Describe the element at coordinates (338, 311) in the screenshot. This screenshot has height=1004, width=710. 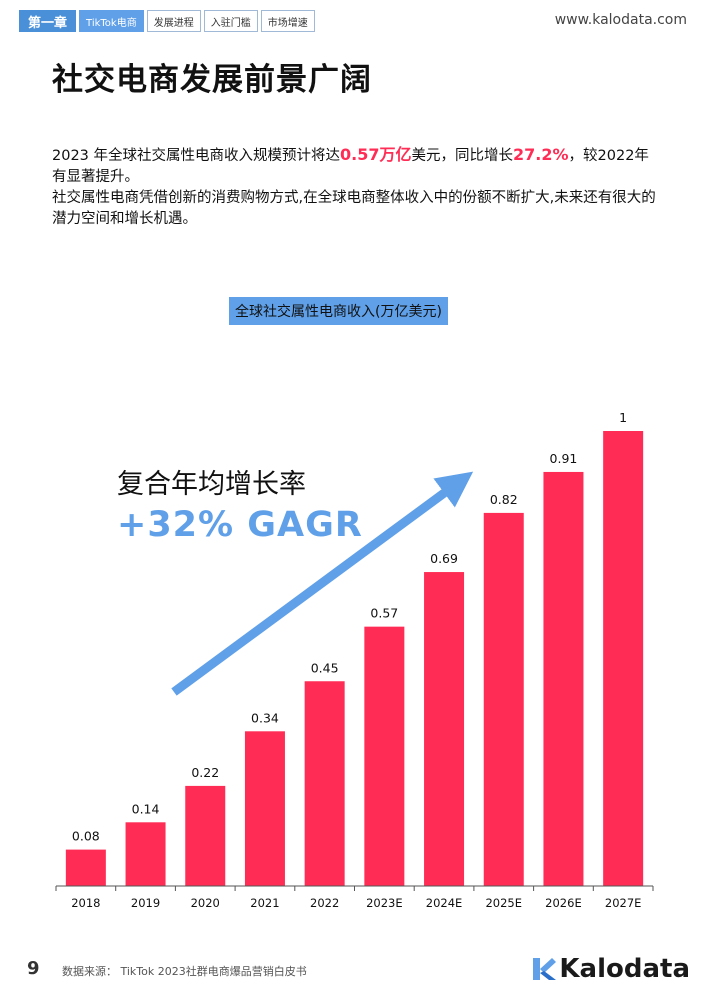
I see `chart-title: 全球社交属性电商收入(万亿美元)` at that location.